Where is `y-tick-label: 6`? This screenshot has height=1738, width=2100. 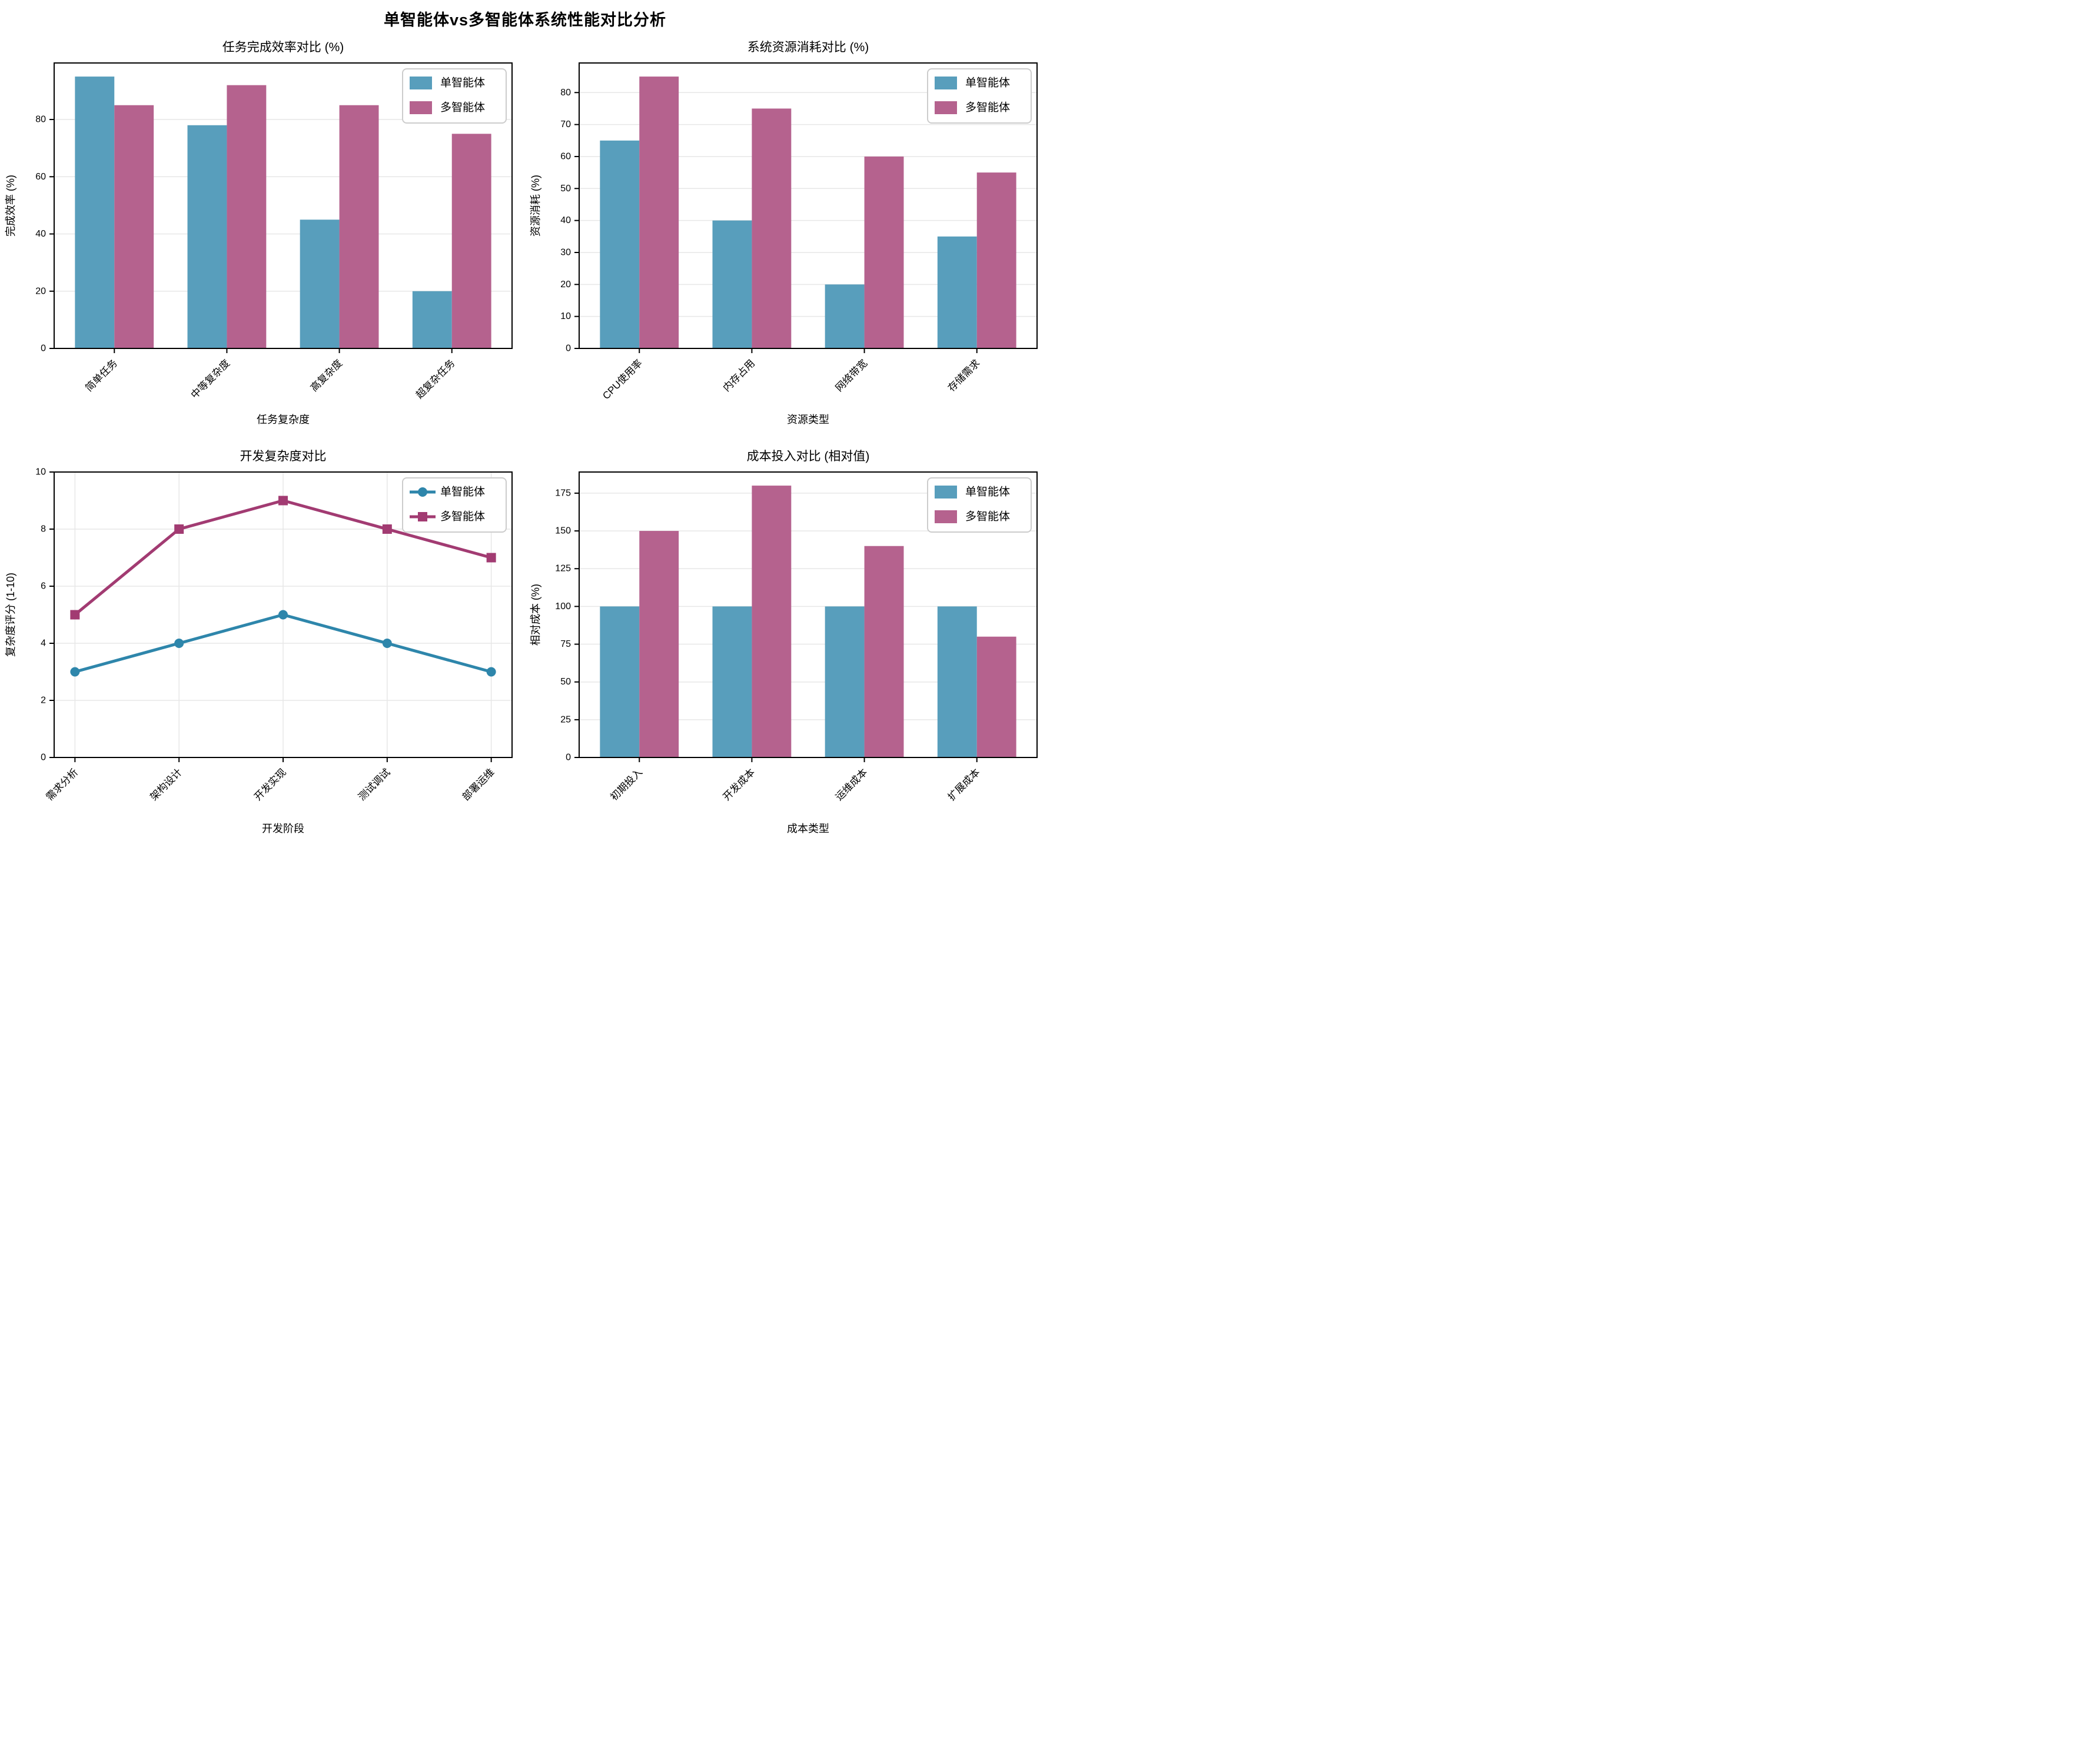
y-tick-label: 6 is located at coordinates (43, 586).